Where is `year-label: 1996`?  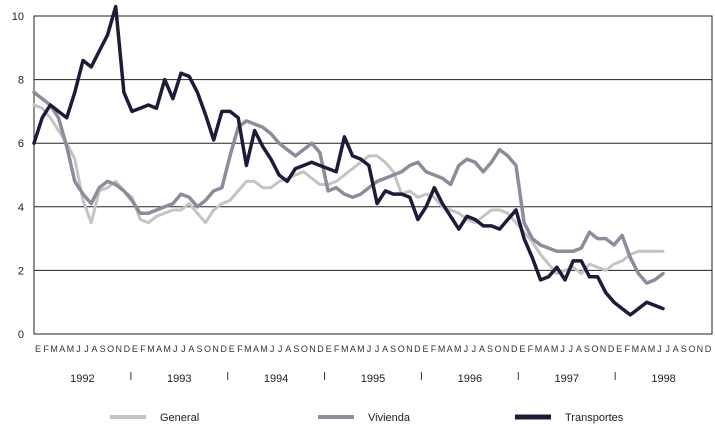
year-label: 1996 is located at coordinates (470, 379).